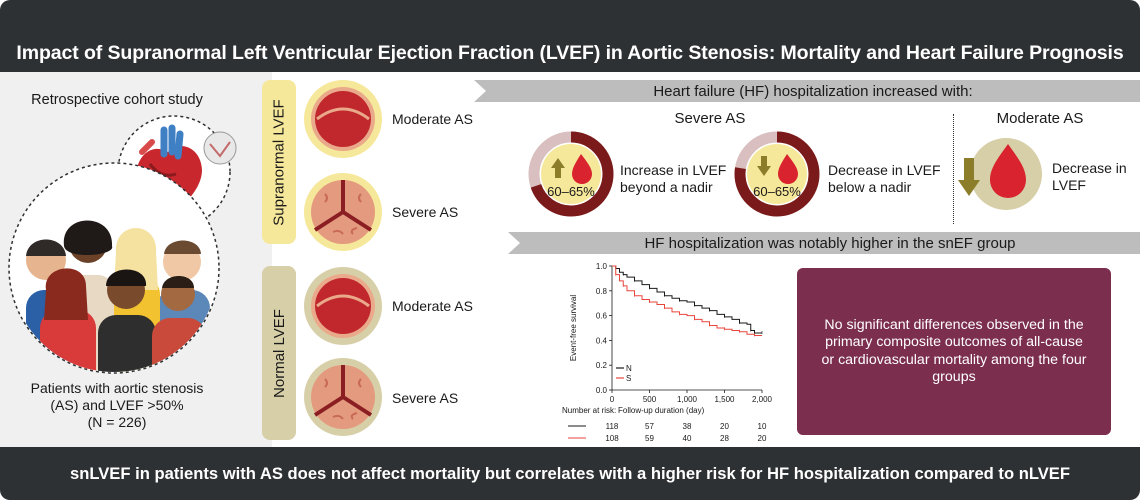 The height and width of the screenshot is (500, 1140). What do you see at coordinates (114, 268) in the screenshot?
I see `people-crowd-icon` at bounding box center [114, 268].